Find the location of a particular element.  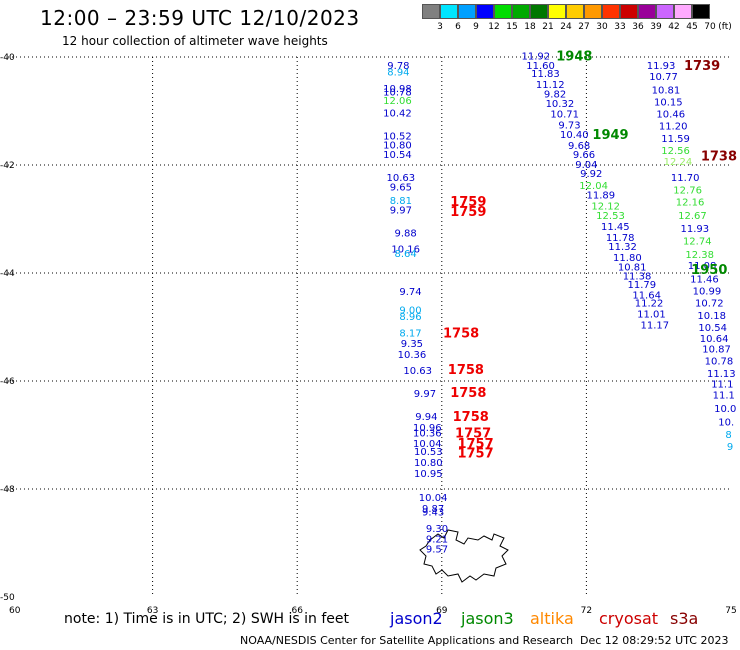

wave-height-value: 9.78 is located at coordinates (398, 66).